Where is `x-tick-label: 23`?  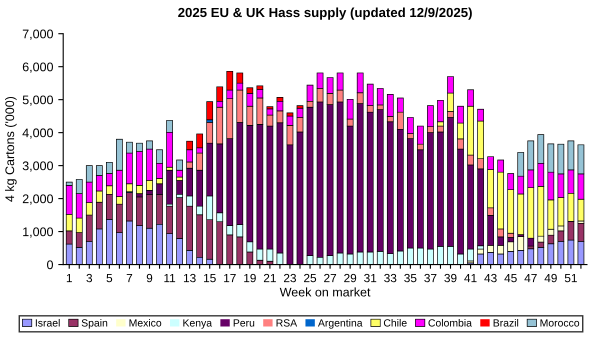 x-tick-label: 23 is located at coordinates (290, 278).